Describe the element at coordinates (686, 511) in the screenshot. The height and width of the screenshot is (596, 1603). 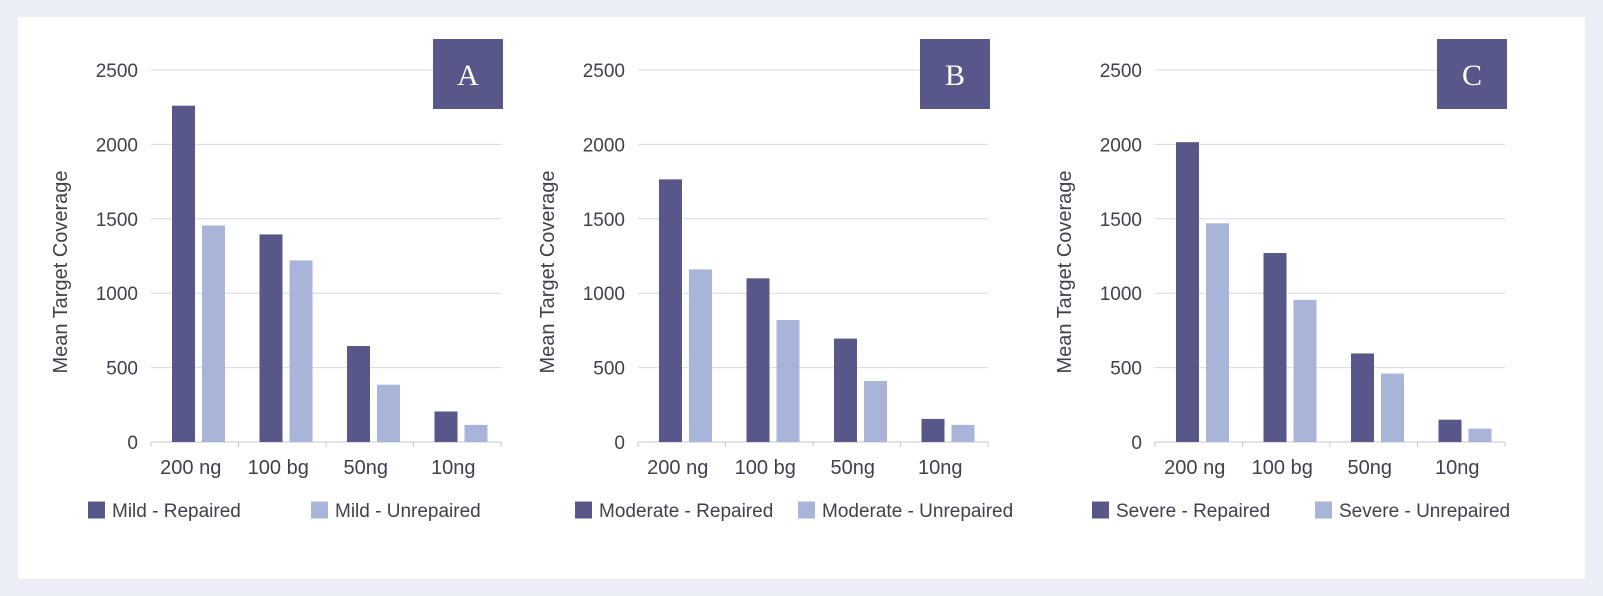
I see `legend-label: Moderate - Repaired` at that location.